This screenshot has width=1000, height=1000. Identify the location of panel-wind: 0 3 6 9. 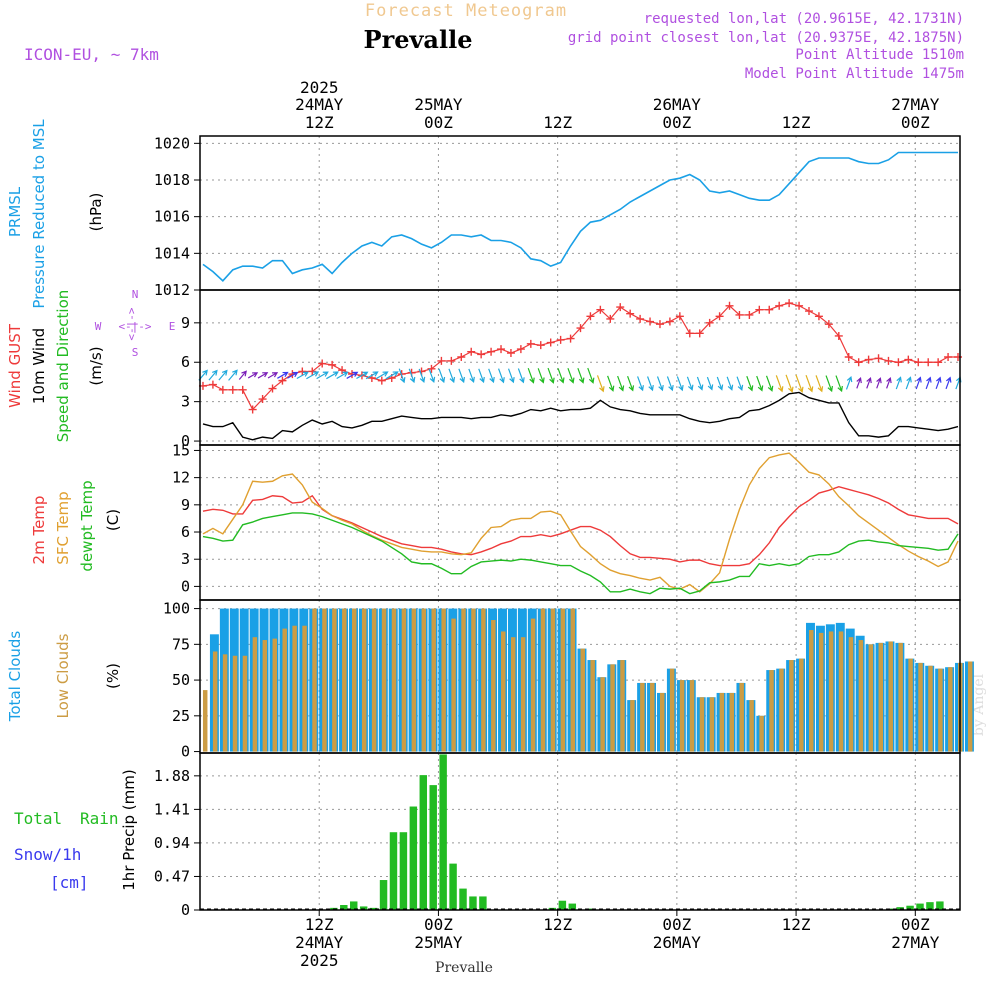
(572, 370).